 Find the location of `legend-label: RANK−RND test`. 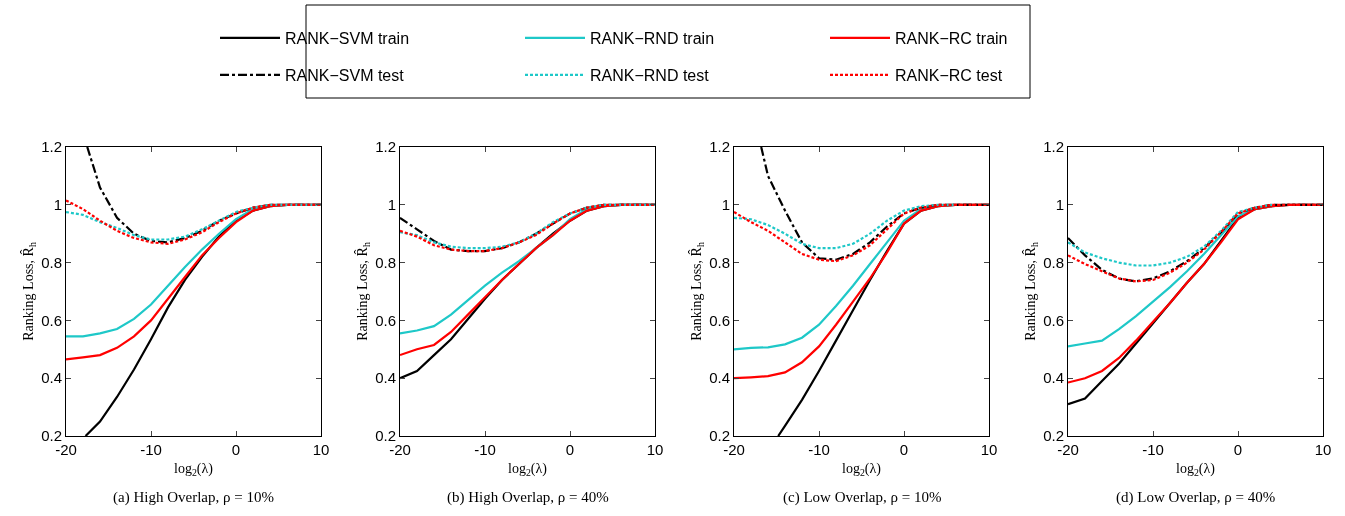

legend-label: RANK−RND test is located at coordinates (650, 76).